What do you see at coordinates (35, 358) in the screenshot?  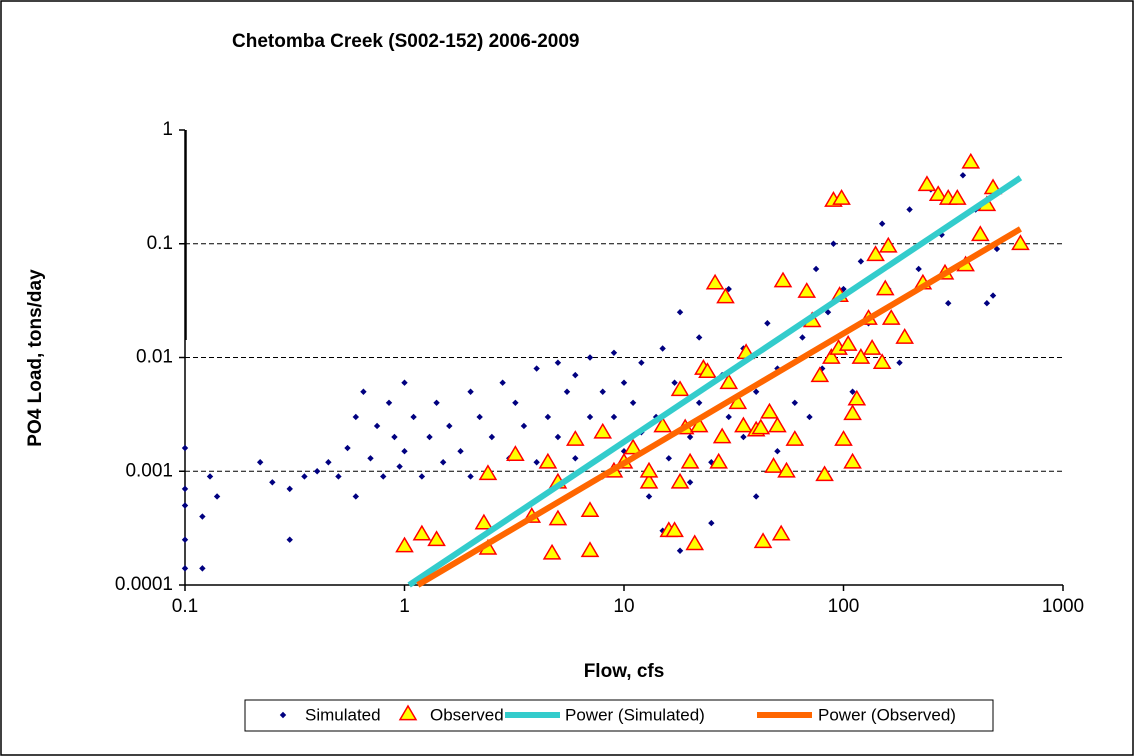 I see `y-axis-label: PO4 Load, tons/day` at bounding box center [35, 358].